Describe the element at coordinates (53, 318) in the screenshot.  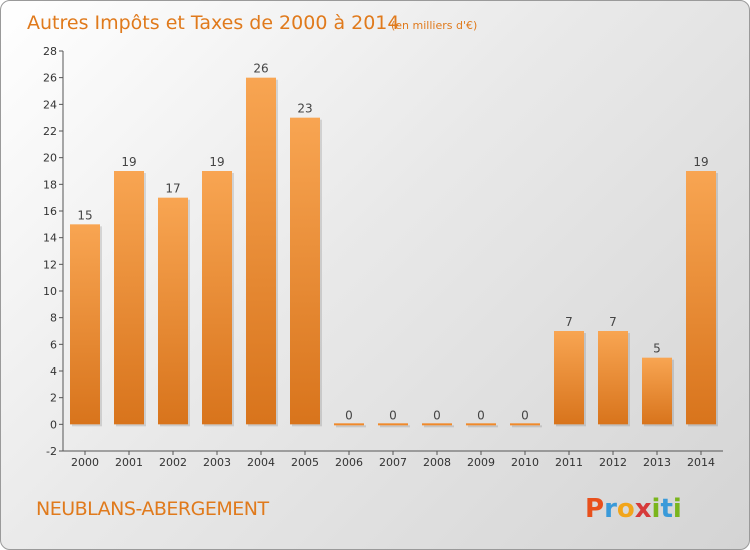
I see `y-tick-label: 8` at that location.